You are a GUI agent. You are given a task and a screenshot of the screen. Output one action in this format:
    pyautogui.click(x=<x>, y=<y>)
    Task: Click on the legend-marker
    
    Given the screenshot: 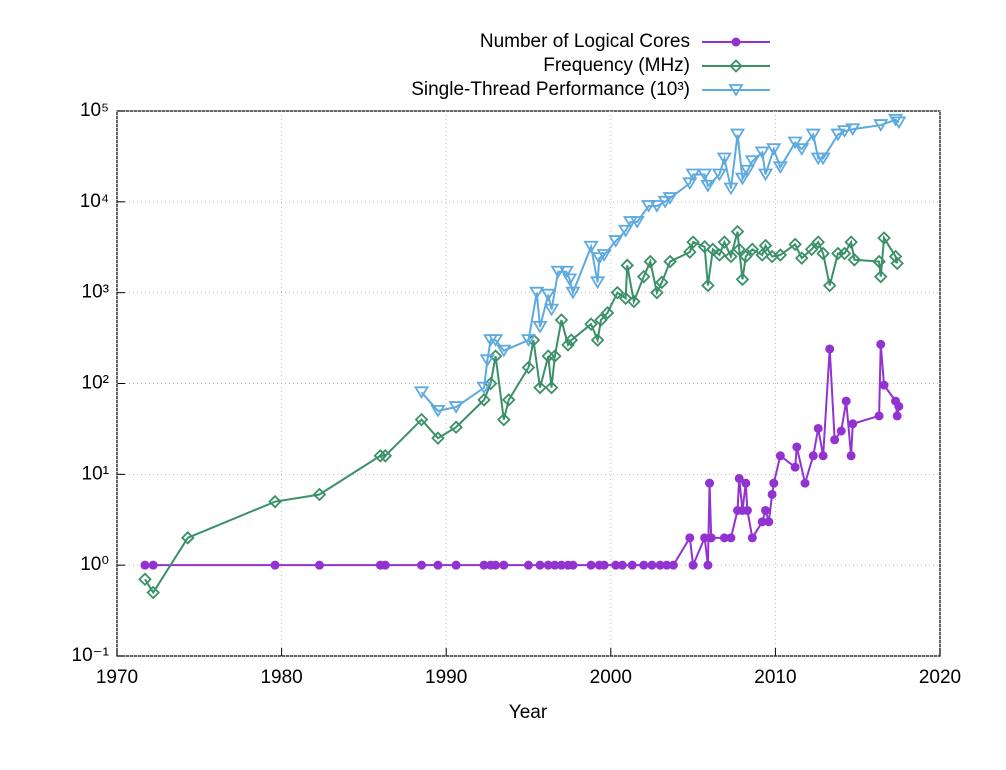 What is the action you would take?
    pyautogui.click(x=736, y=90)
    